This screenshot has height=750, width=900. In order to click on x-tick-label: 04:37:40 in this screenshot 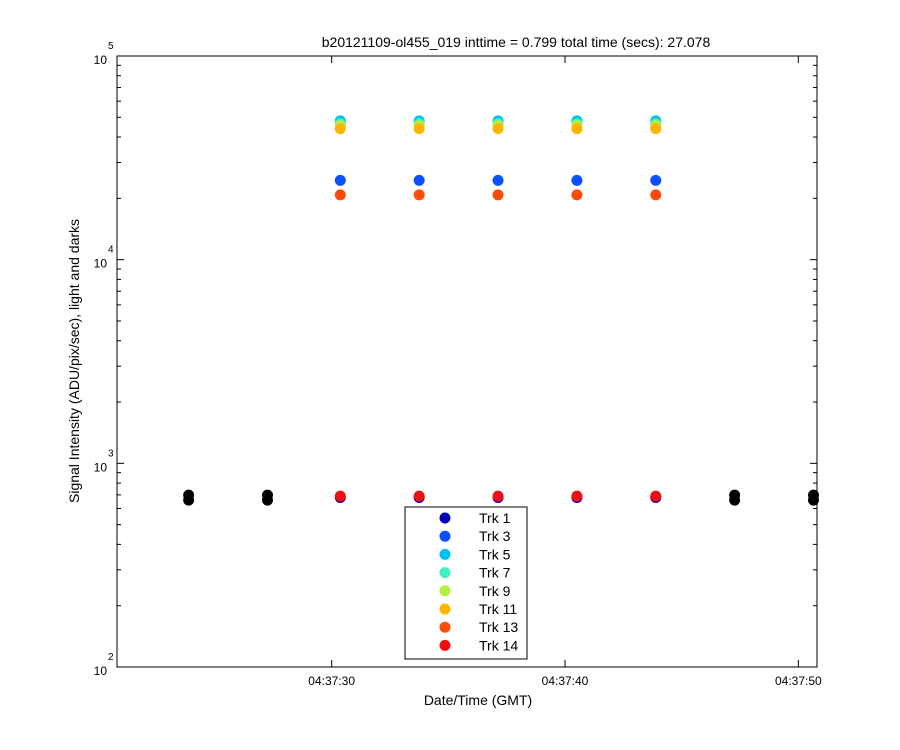, I will do `click(565, 681)`.